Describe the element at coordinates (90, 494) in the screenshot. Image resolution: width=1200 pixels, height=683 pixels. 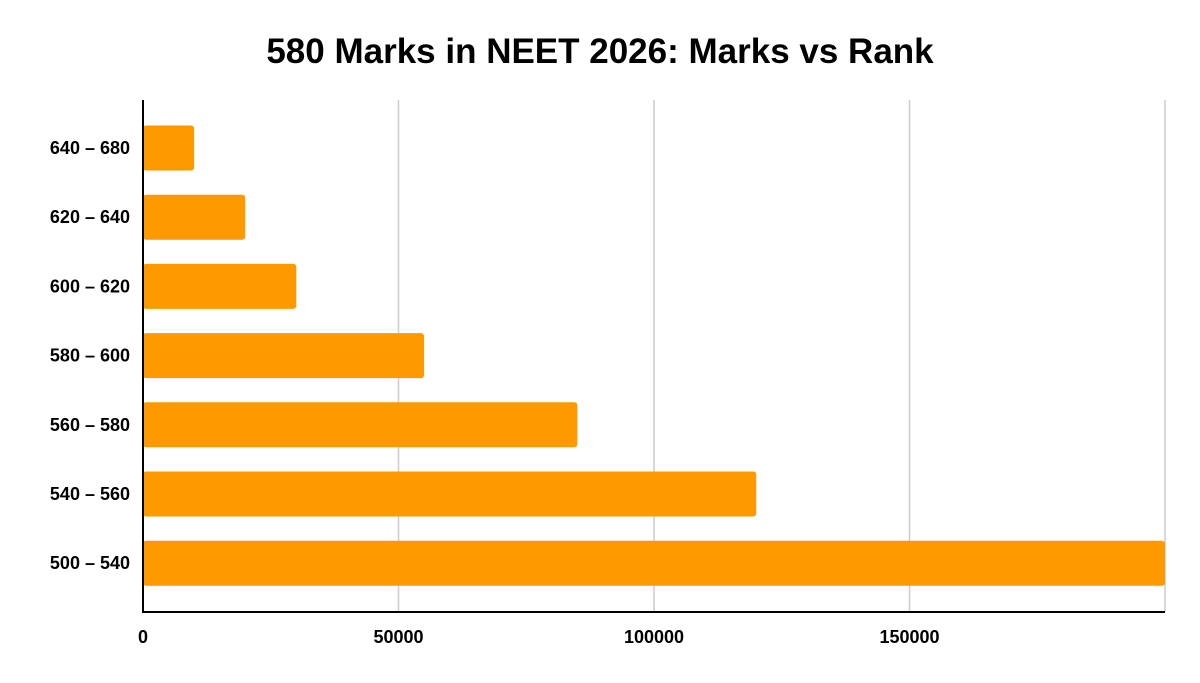
I see `y-tick-label: 540 – 560` at that location.